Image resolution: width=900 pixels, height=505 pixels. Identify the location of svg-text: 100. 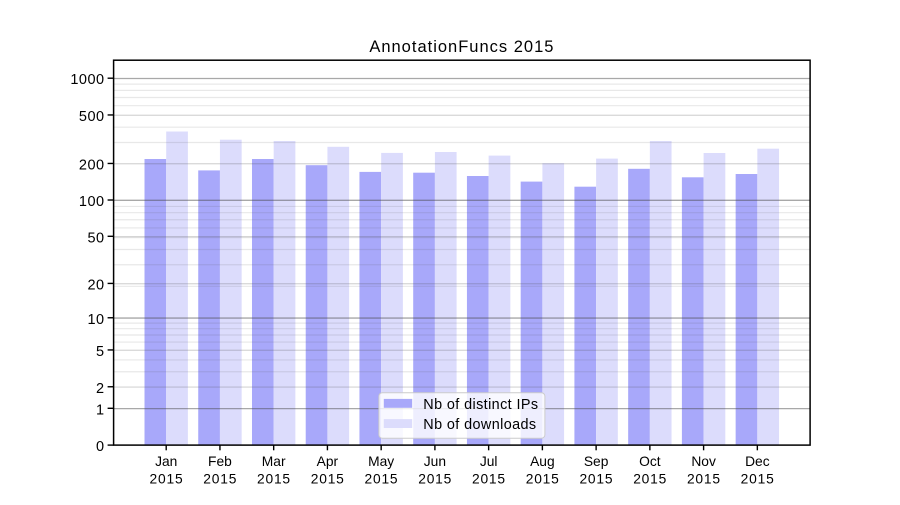
(92, 202).